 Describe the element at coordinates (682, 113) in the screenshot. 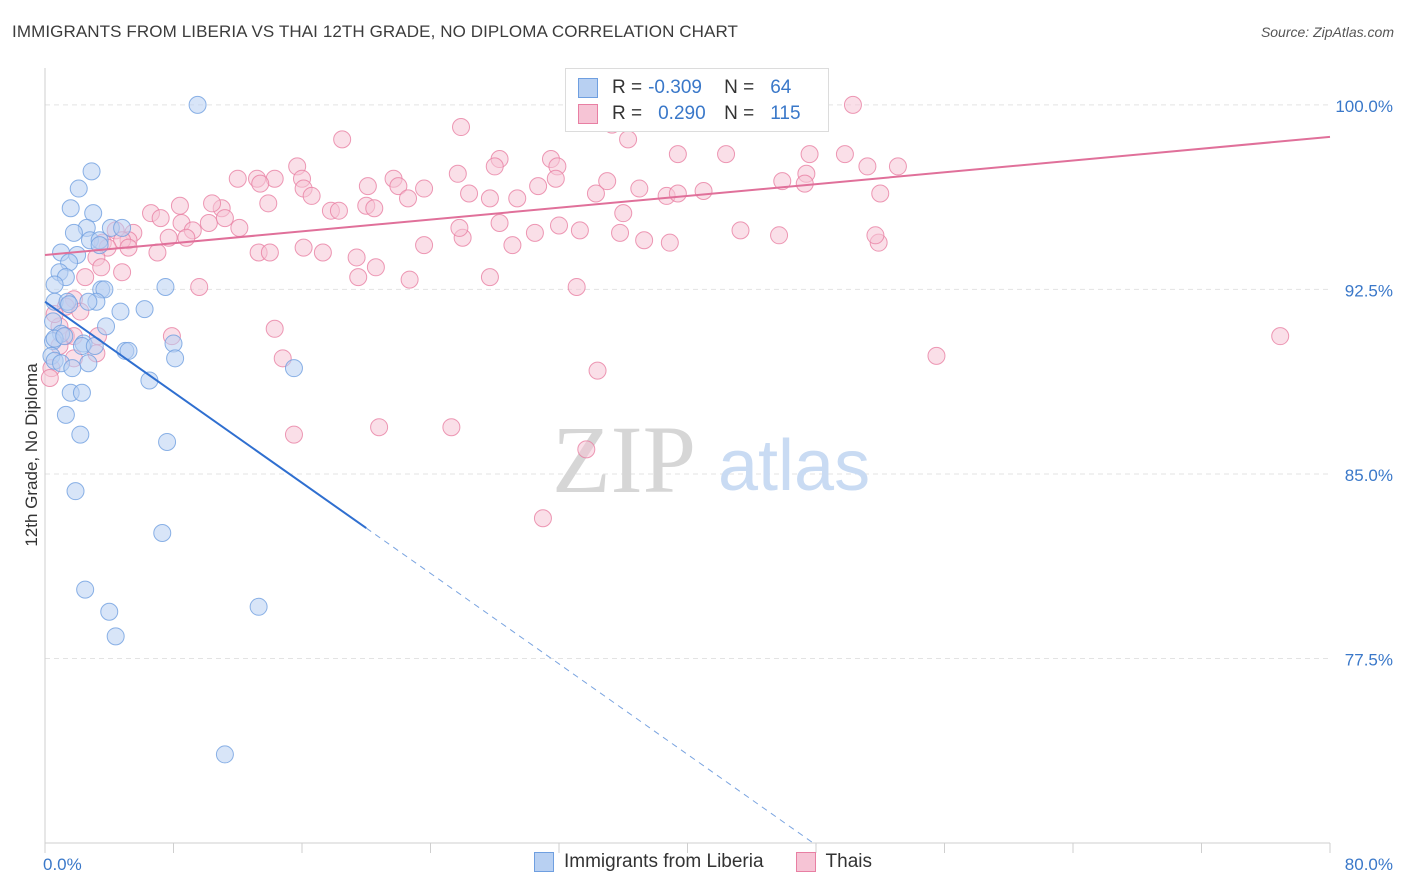

I see `legend-r-value: 0.290` at that location.